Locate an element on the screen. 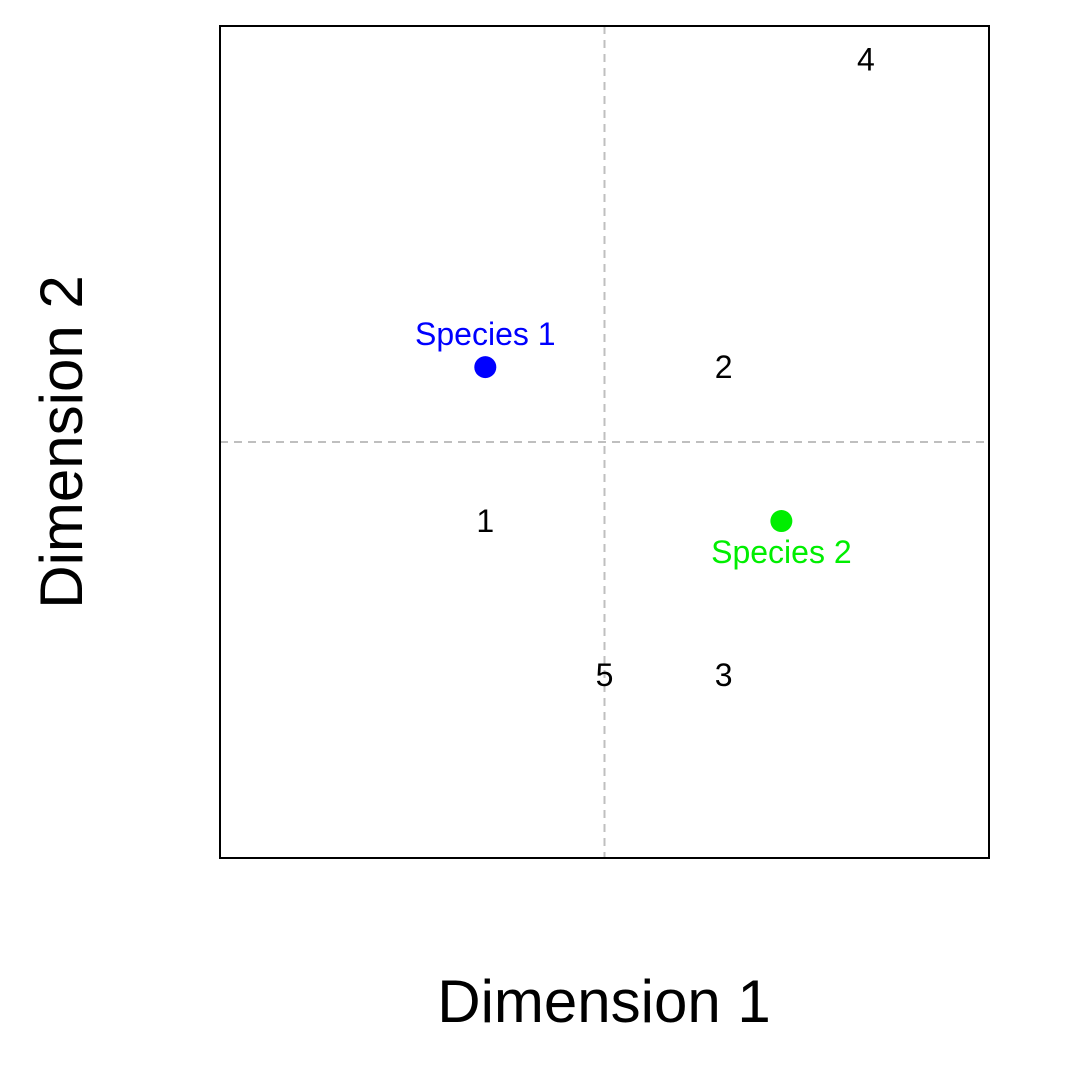  species-label-1: Species 1 is located at coordinates (485, 334).